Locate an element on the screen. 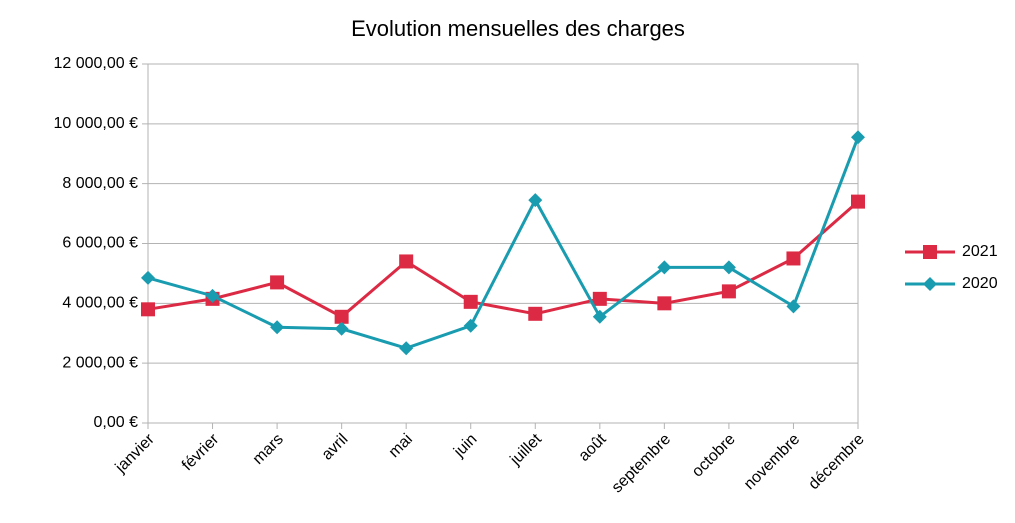 Image resolution: width=1015 pixels, height=523 pixels. x-tick-label: juin is located at coordinates (465, 446).